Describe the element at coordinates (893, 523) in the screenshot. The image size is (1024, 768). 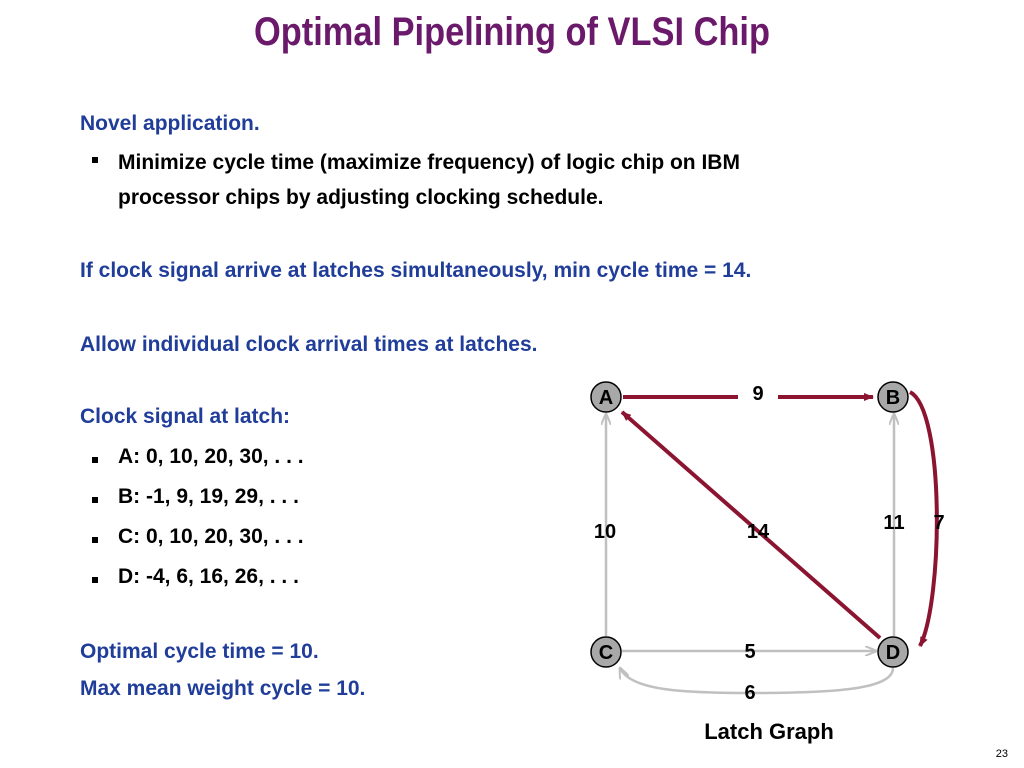
I see `weight-d-b: 11` at that location.